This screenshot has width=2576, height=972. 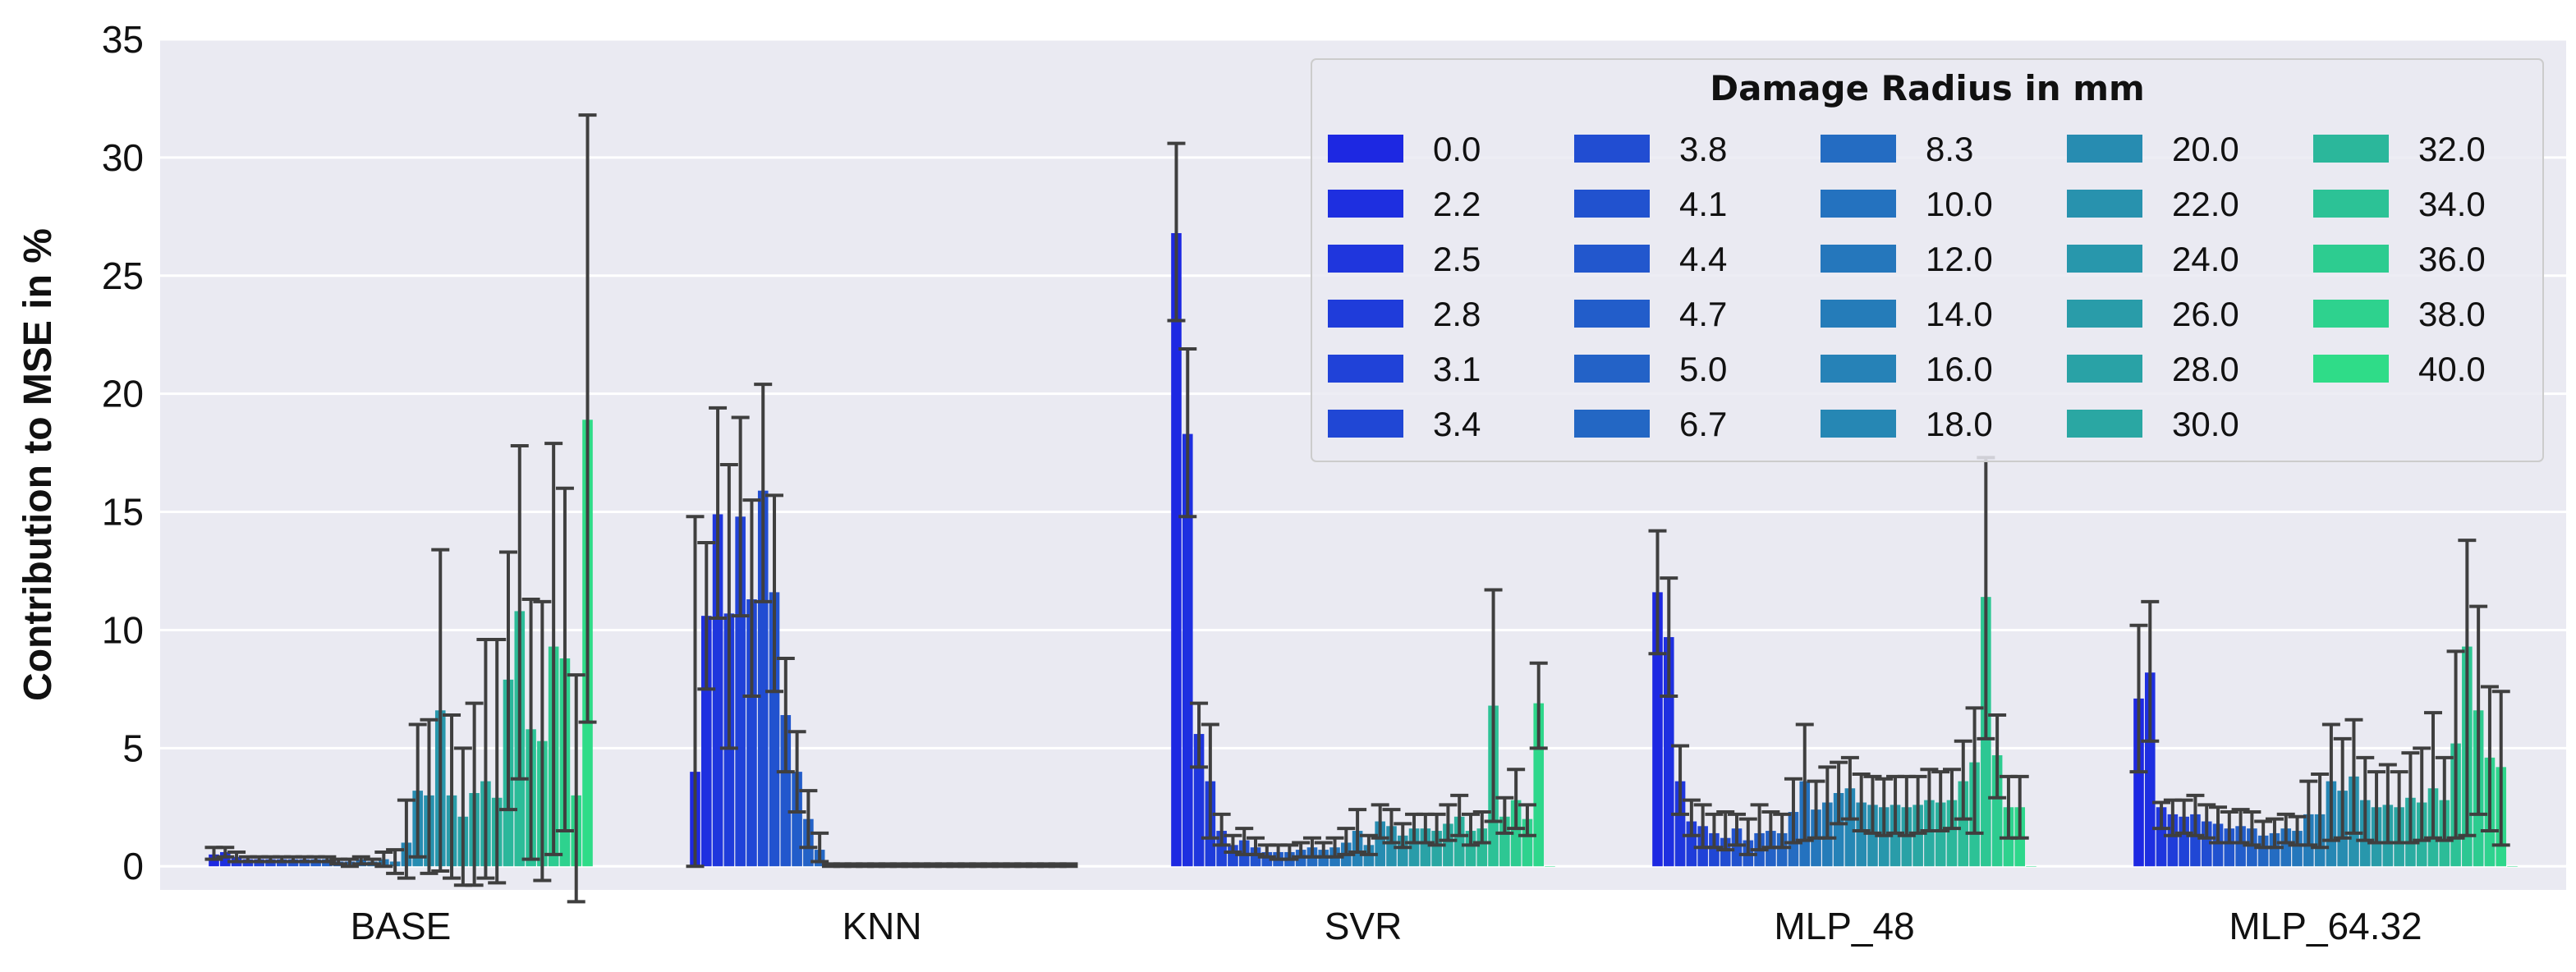 I want to click on legend-label: 3.4, so click(x=1457, y=424).